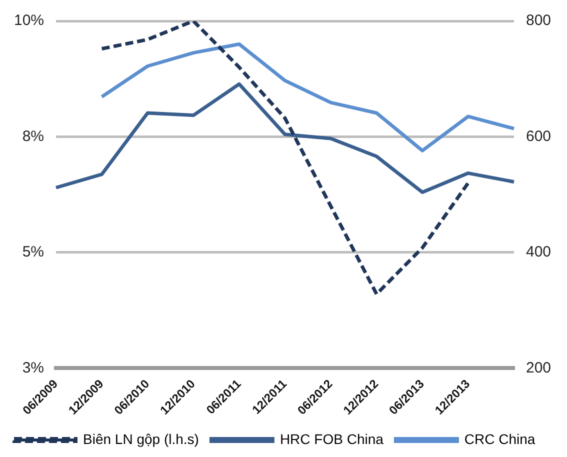 Image resolution: width=567 pixels, height=457 pixels. I want to click on y-tick-label: 3%, so click(33, 367).